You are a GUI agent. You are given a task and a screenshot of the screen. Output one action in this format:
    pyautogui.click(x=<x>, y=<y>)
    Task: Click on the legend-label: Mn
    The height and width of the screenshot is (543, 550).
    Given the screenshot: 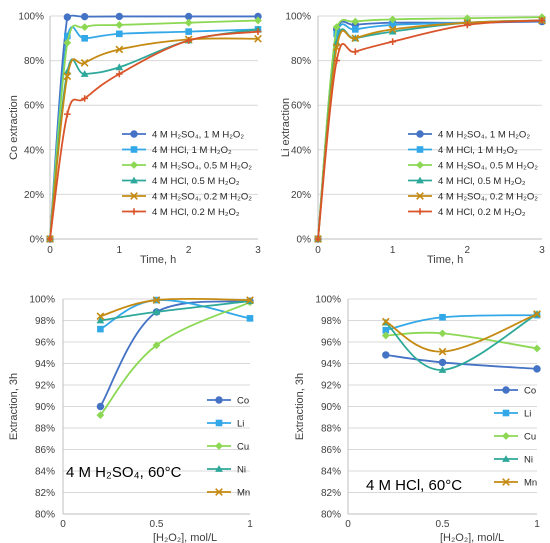 What is the action you would take?
    pyautogui.click(x=530, y=483)
    